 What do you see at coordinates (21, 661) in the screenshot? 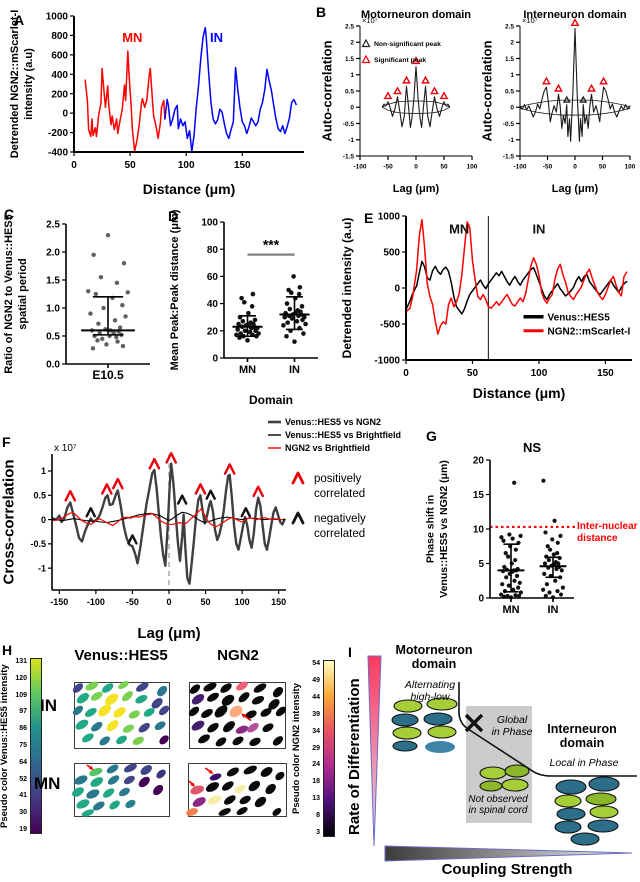
I see `colorbar-tick: 131` at bounding box center [21, 661].